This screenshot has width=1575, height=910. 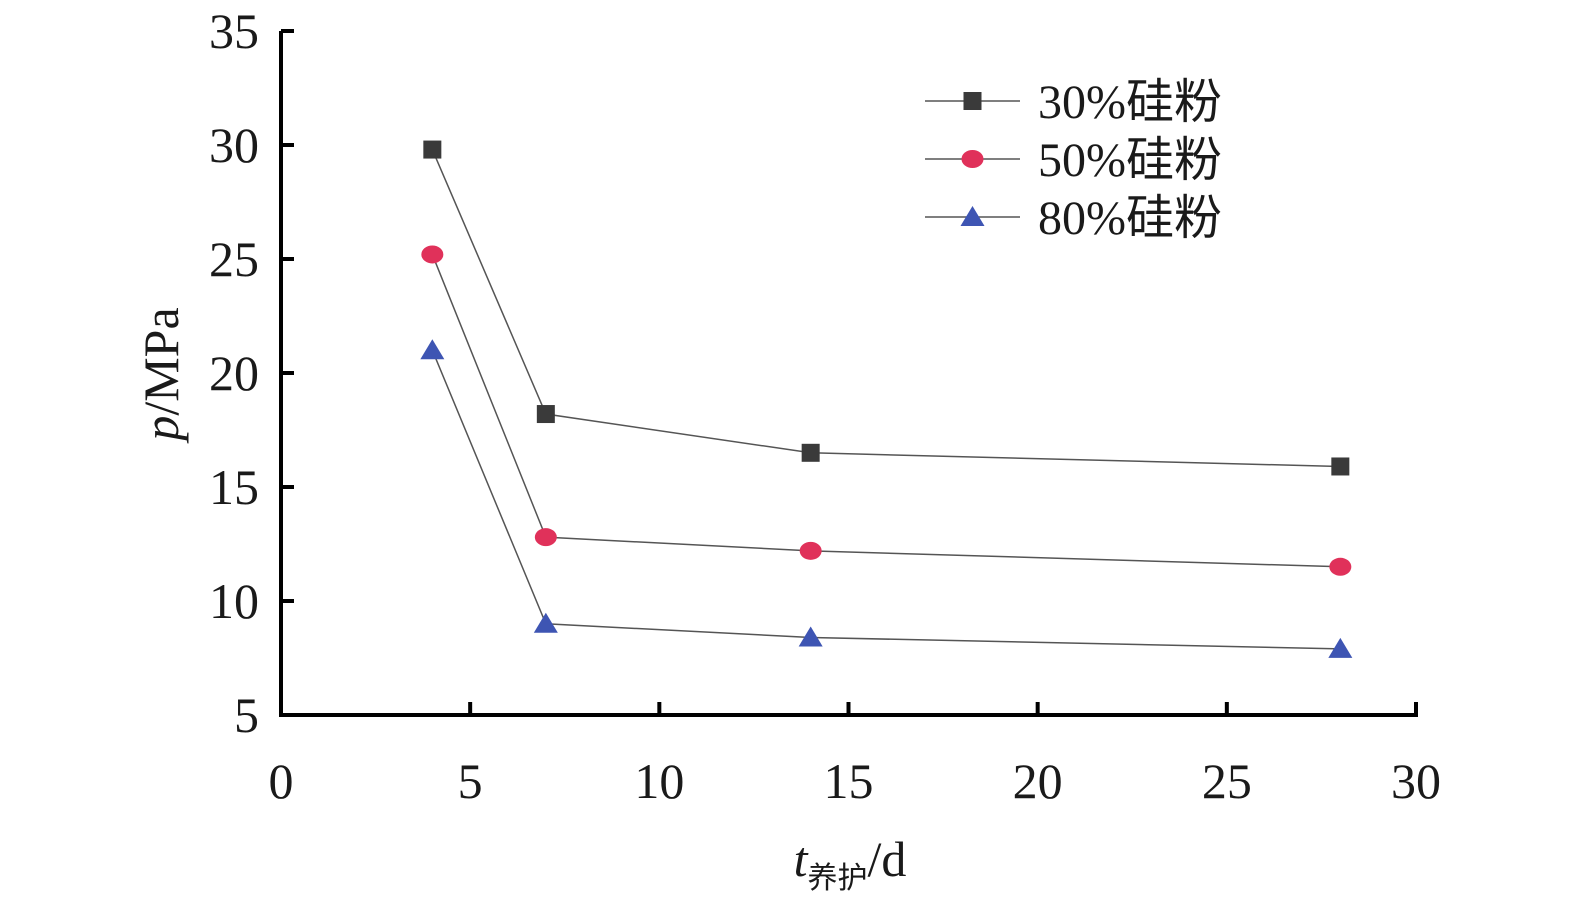 What do you see at coordinates (246, 715) in the screenshot?
I see `y-tick-label: 5` at bounding box center [246, 715].